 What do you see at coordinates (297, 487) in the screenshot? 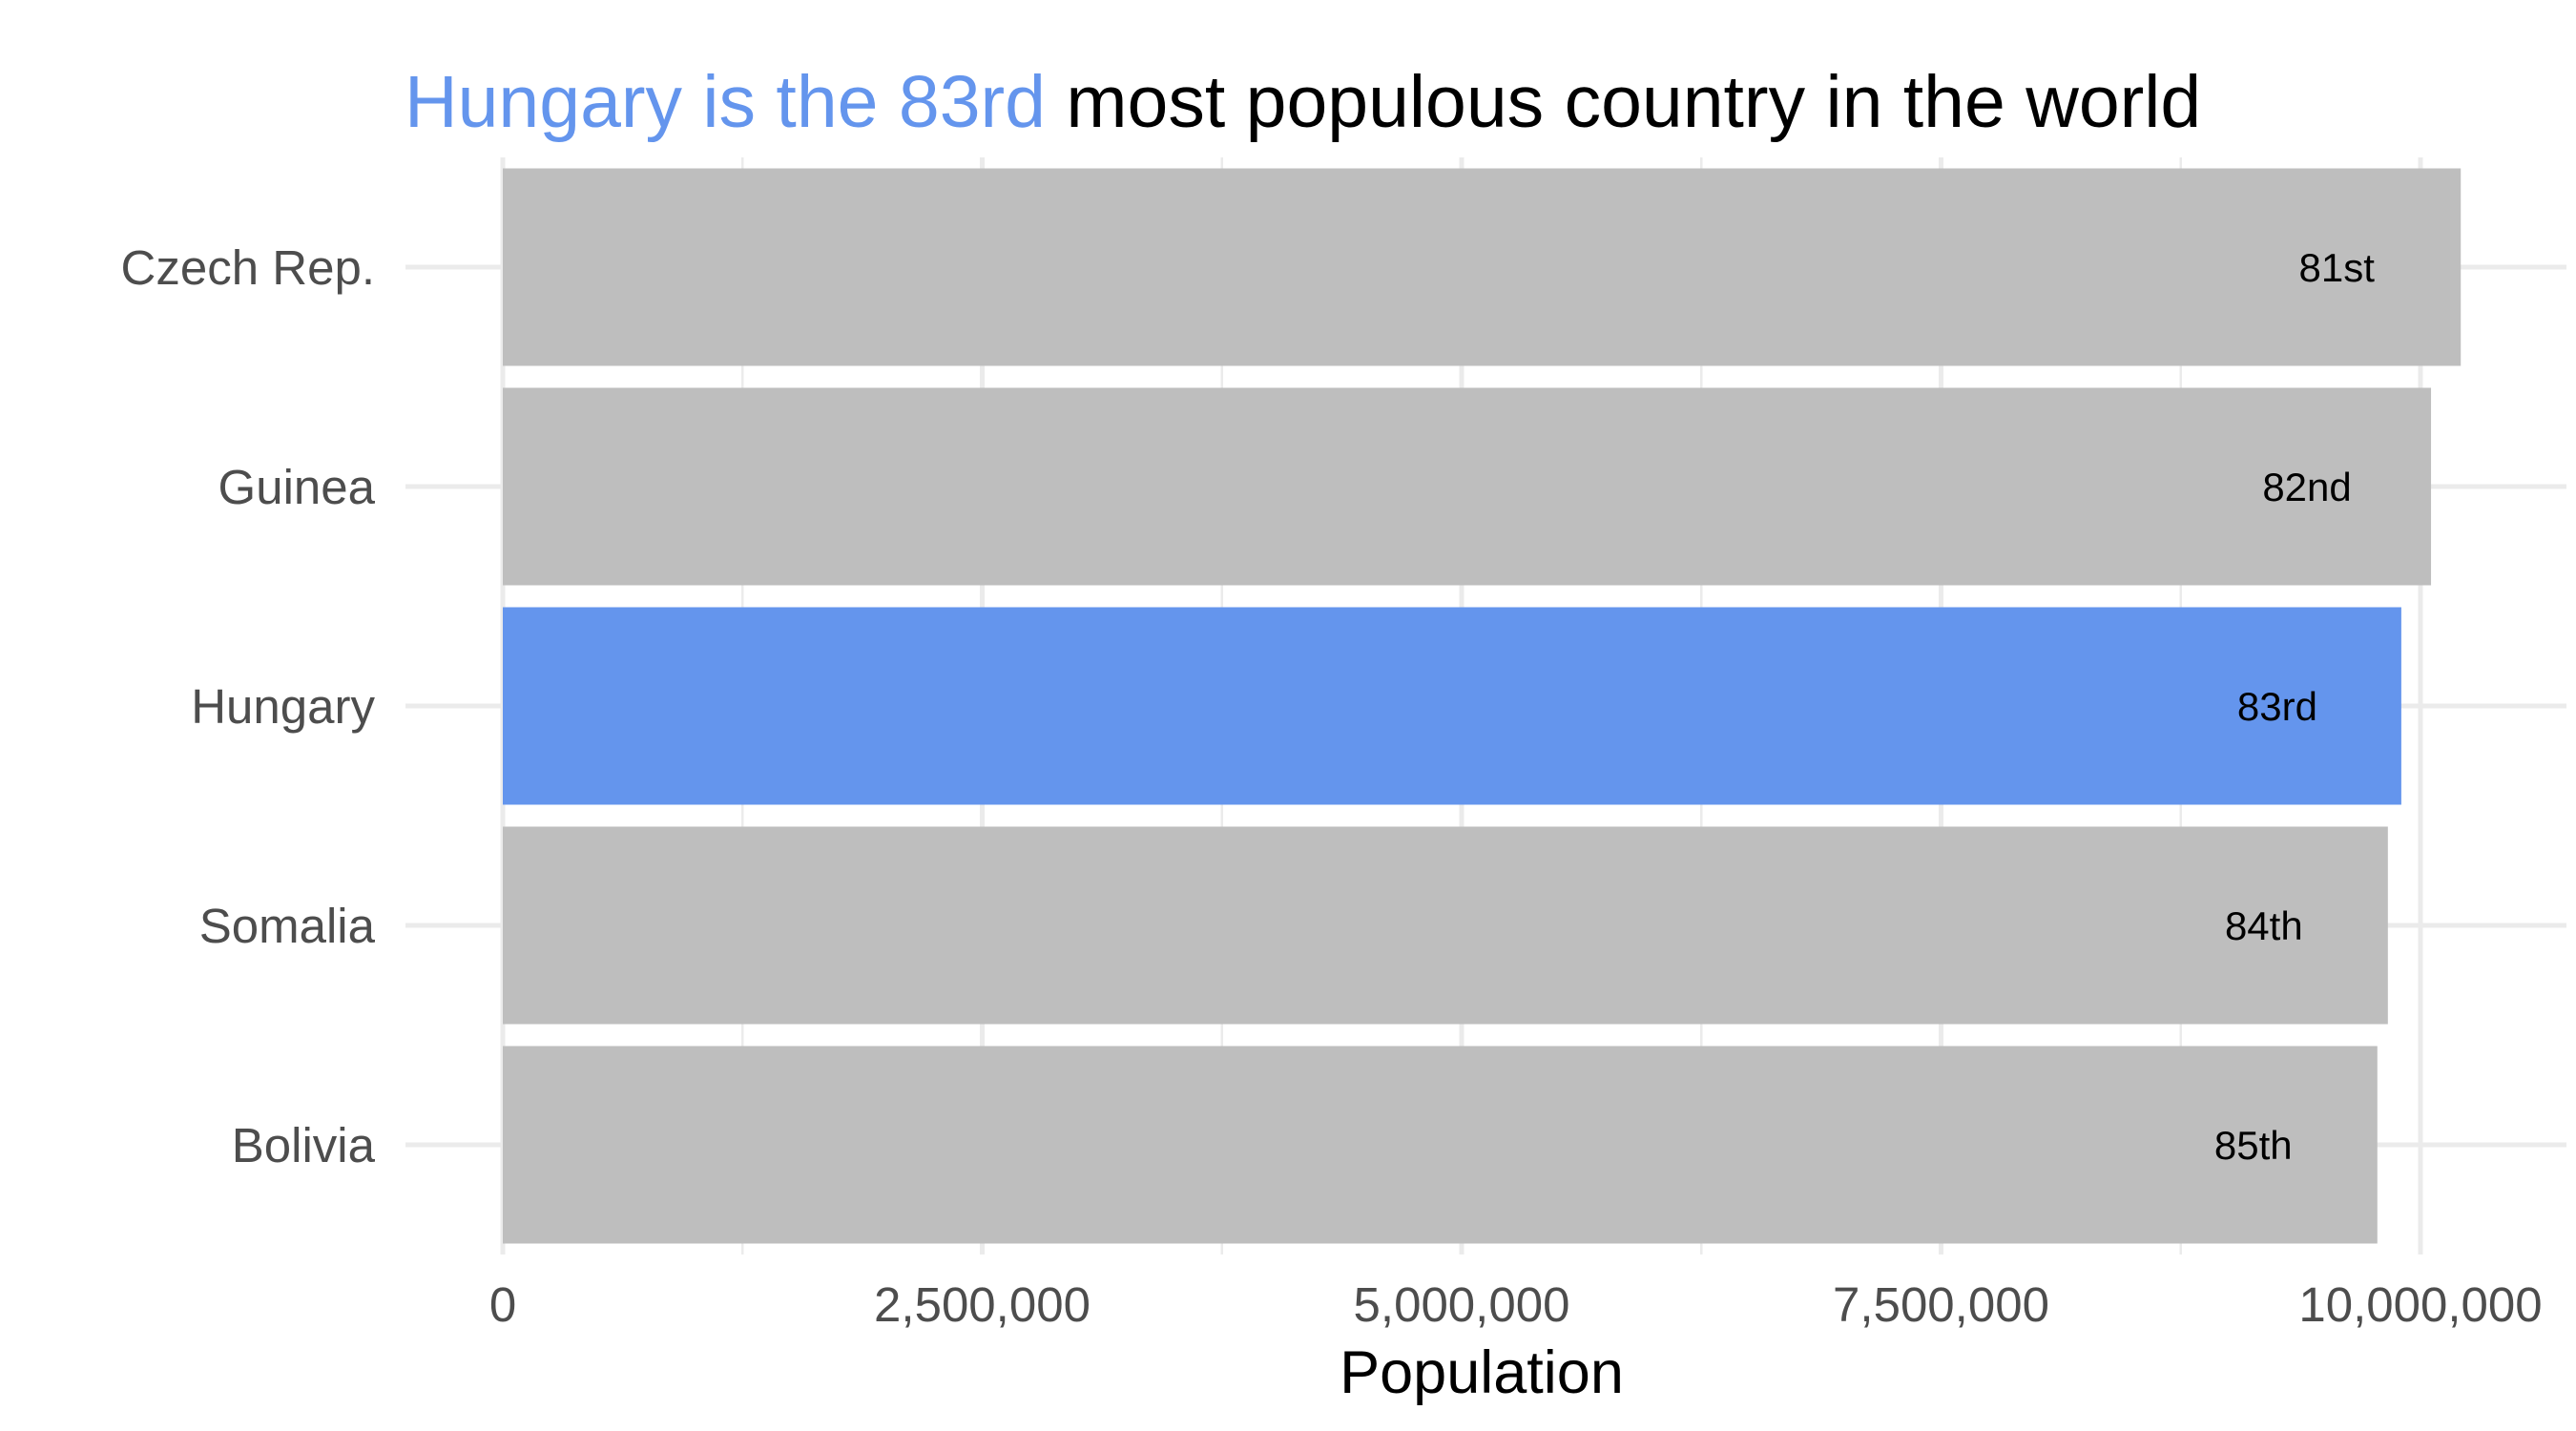
I see `y-tick-label: Guinea` at bounding box center [297, 487].